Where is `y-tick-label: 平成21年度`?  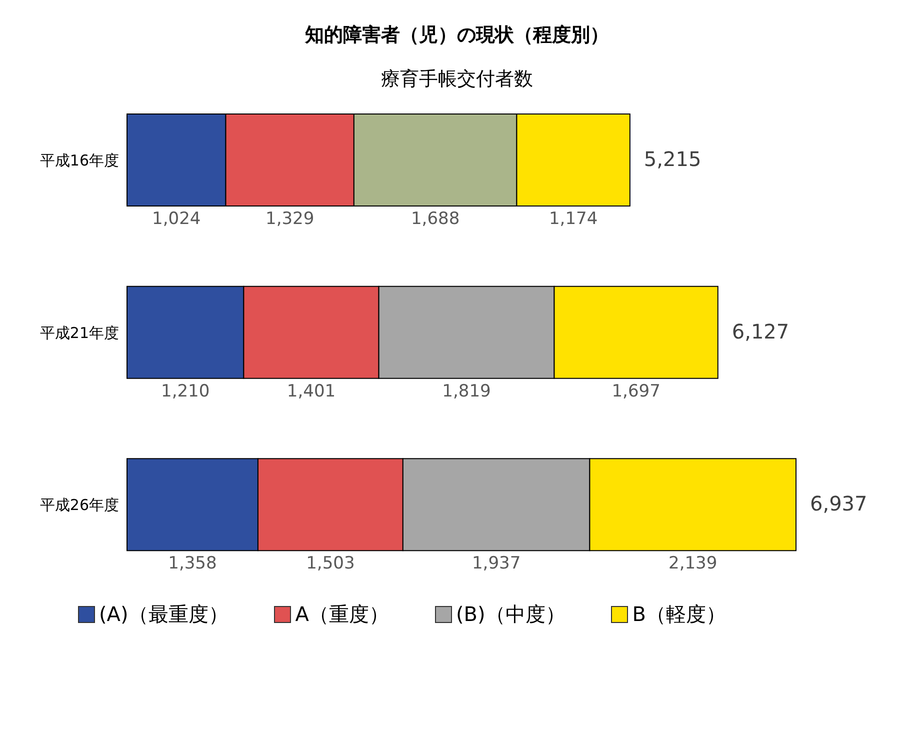
y-tick-label: 平成21年度 is located at coordinates (79, 333).